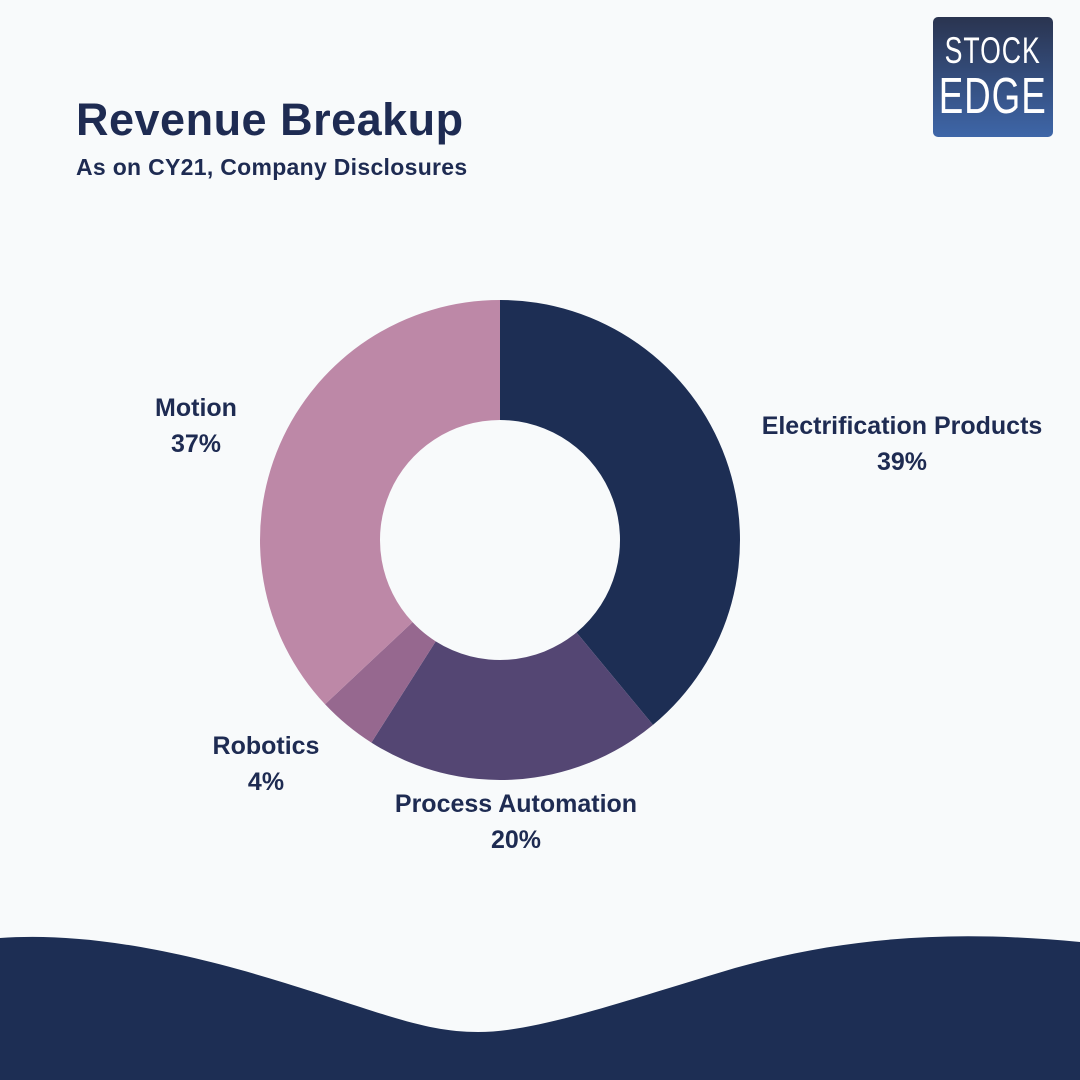 This screenshot has height=1080, width=1080. What do you see at coordinates (512, 706) in the screenshot?
I see `donut-segment-process-automation` at bounding box center [512, 706].